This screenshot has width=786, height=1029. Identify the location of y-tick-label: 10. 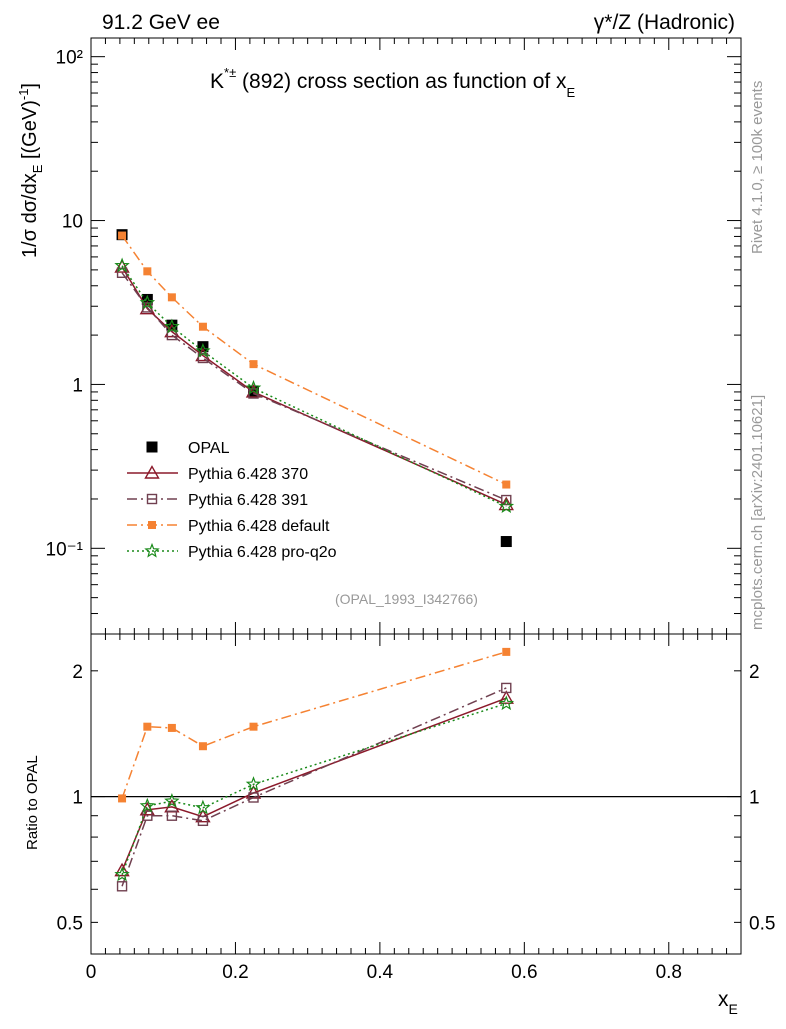
(72, 222).